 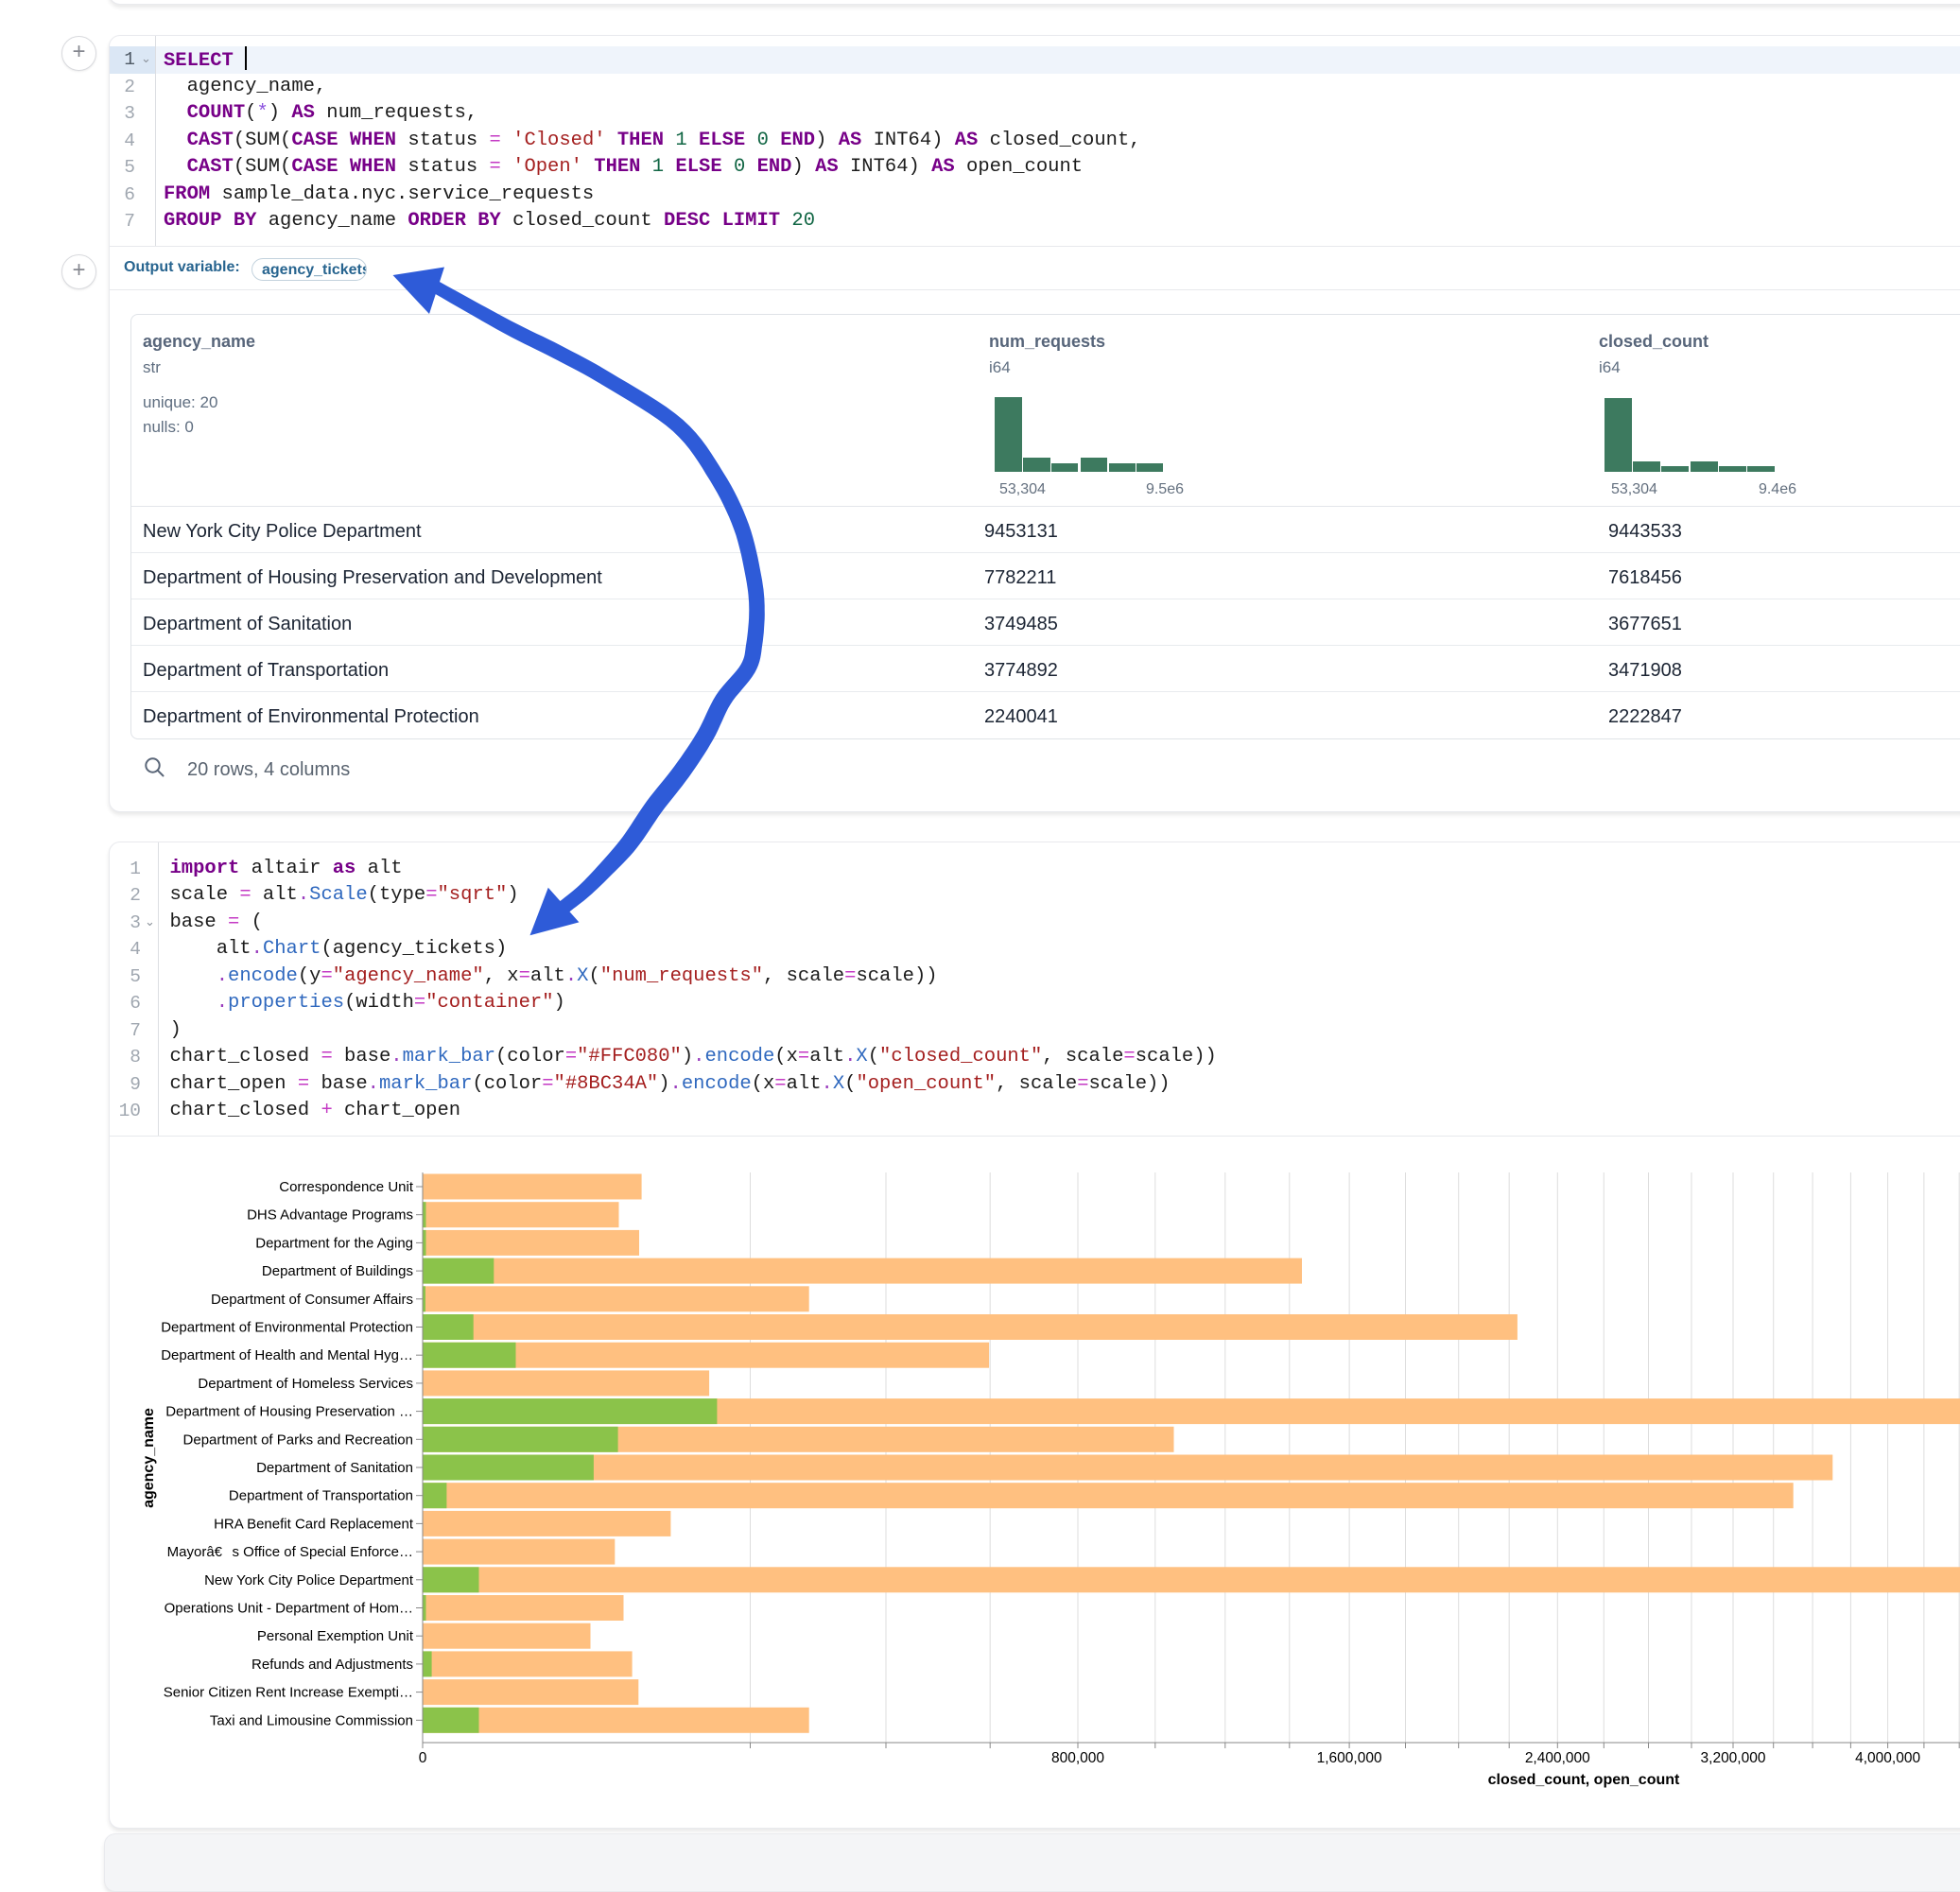 What do you see at coordinates (335, 1468) in the screenshot?
I see `svg-text: Department of Sanitation` at bounding box center [335, 1468].